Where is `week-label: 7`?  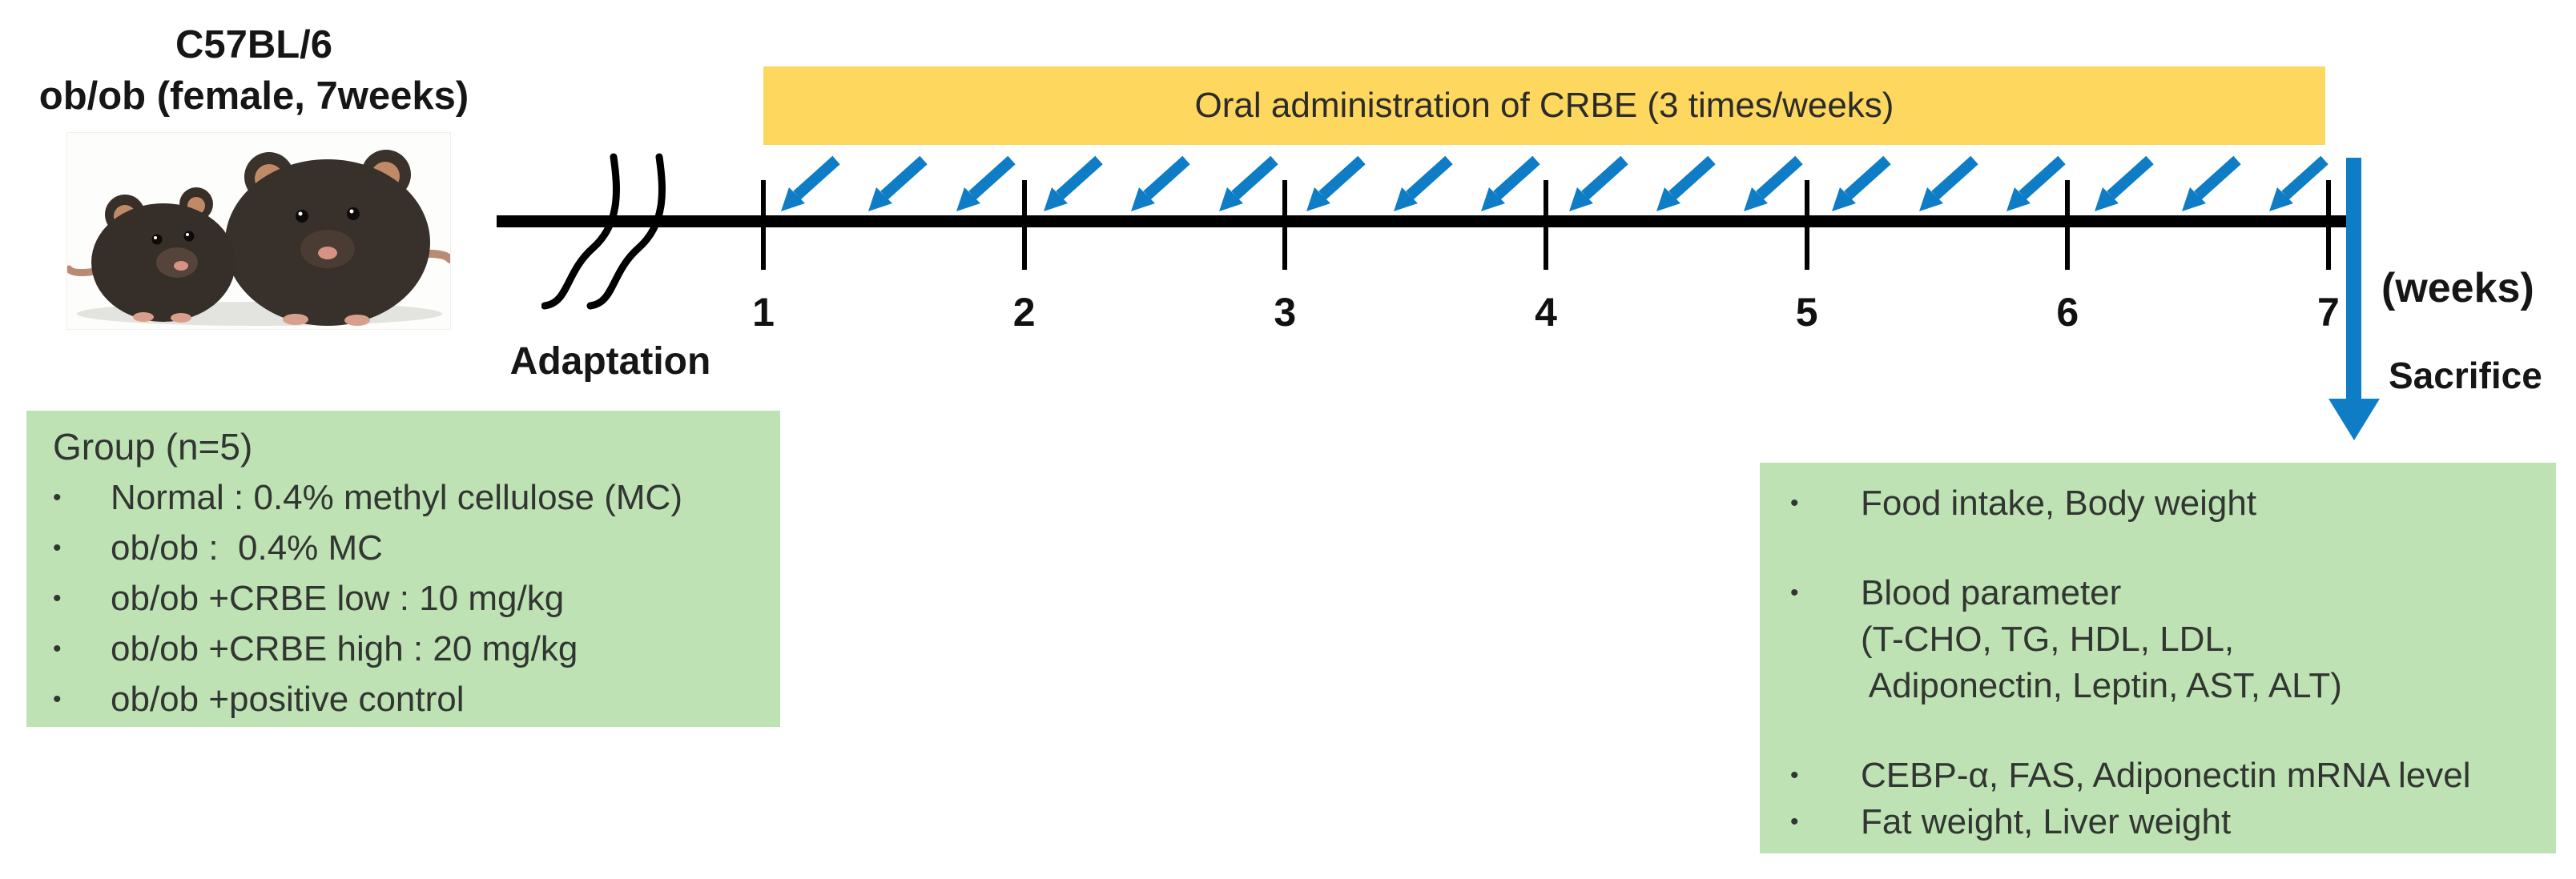
week-label: 7 is located at coordinates (2329, 312).